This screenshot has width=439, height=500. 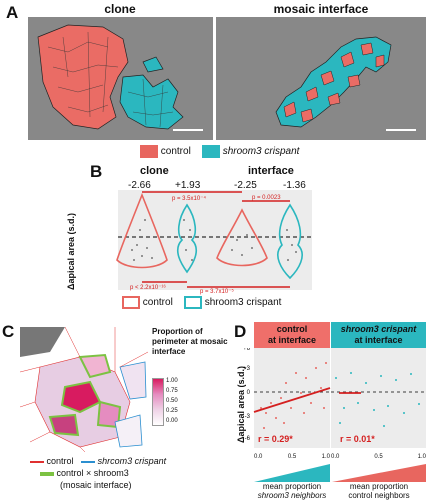 What do you see at coordinates (258, 457) in the screenshot?
I see `d-xtick-l-1: 0.0` at bounding box center [258, 457].